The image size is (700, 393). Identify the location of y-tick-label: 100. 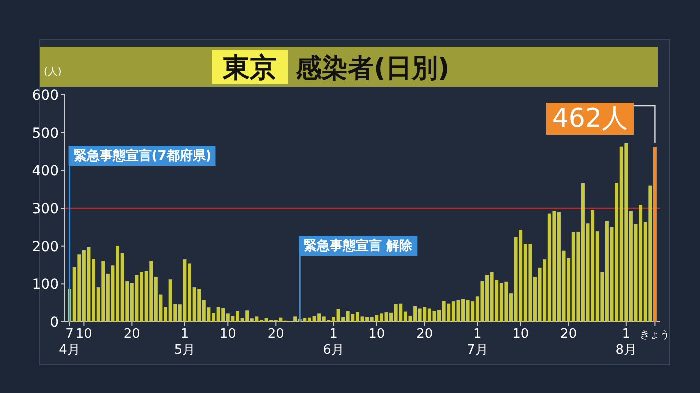
(45, 285).